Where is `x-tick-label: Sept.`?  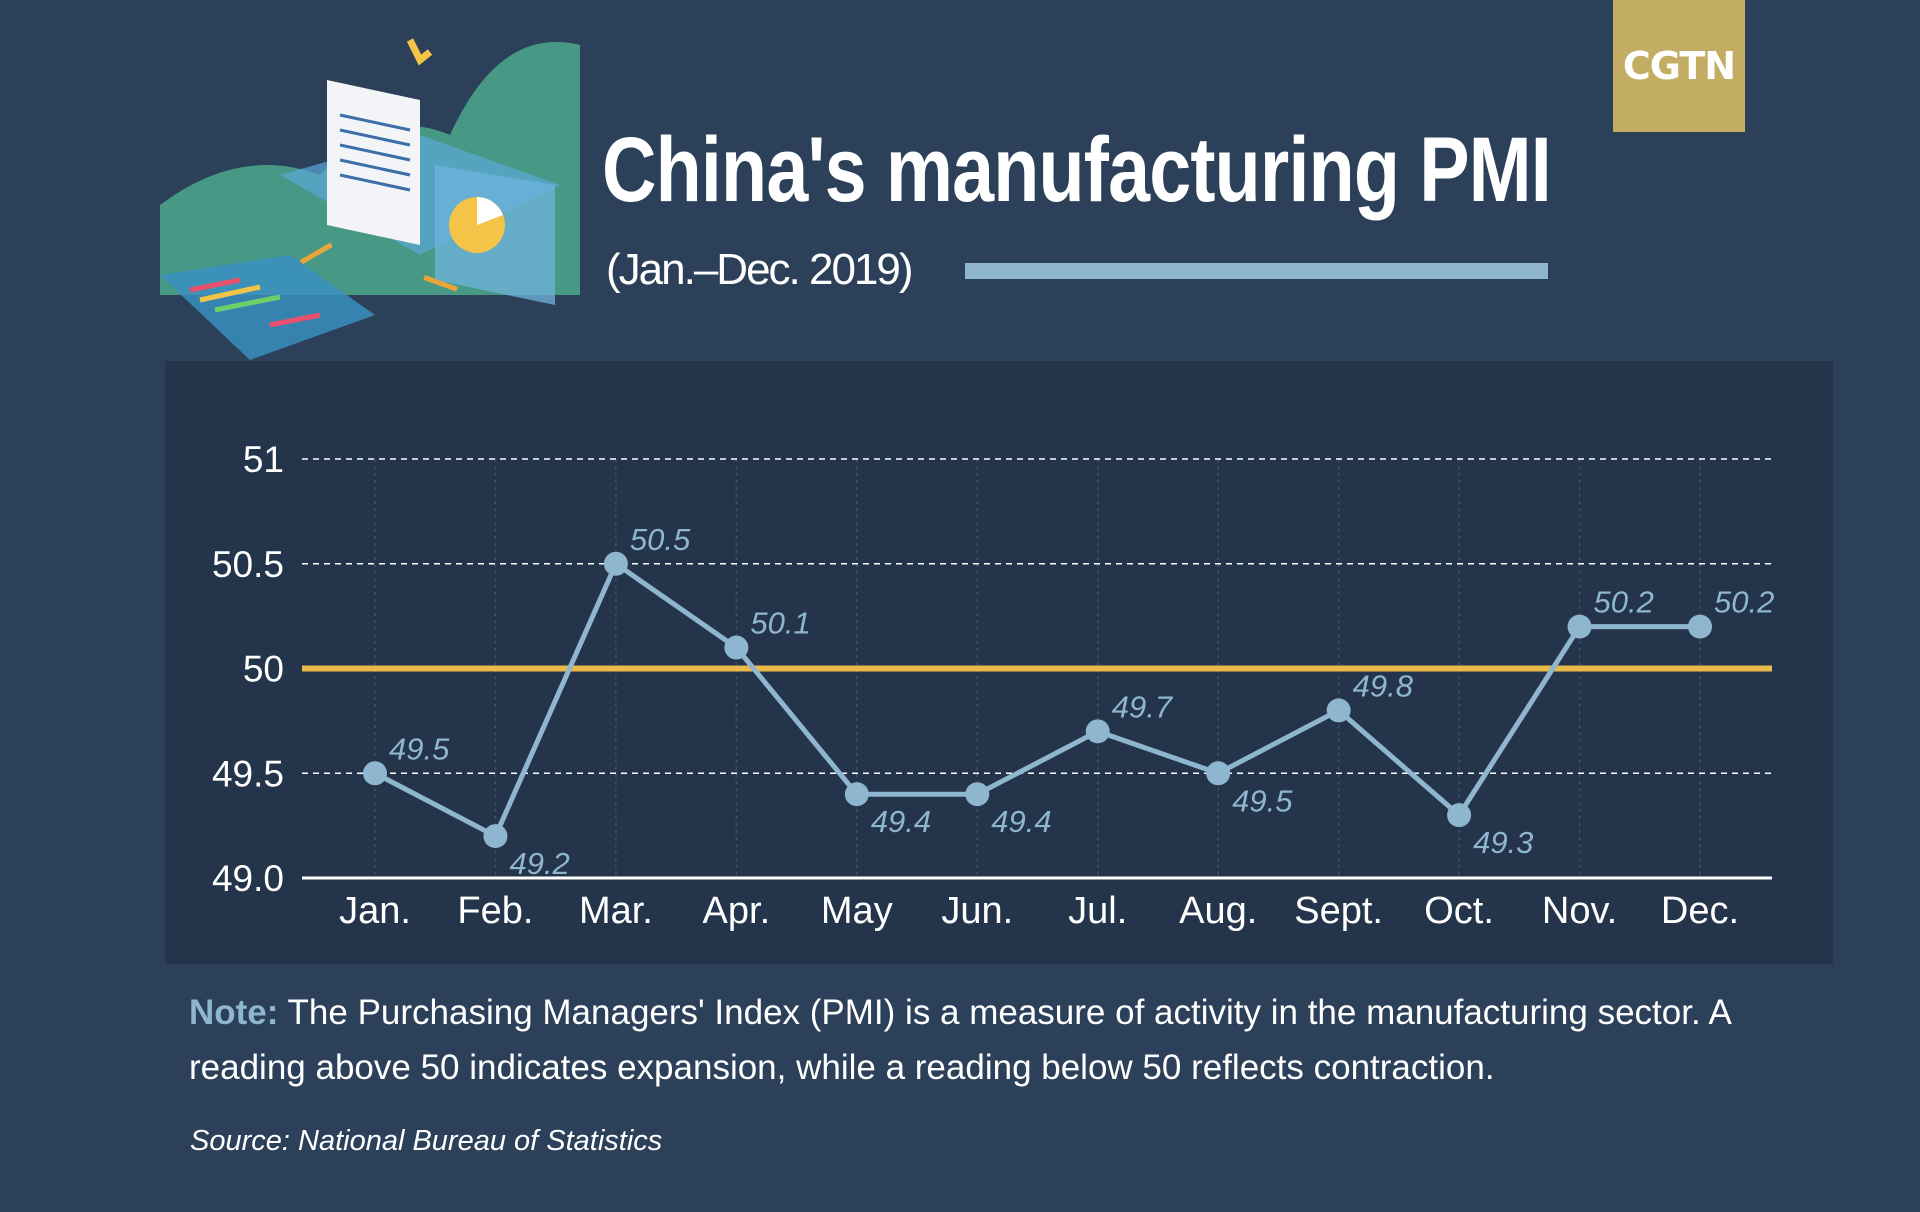
x-tick-label: Sept. is located at coordinates (1338, 911).